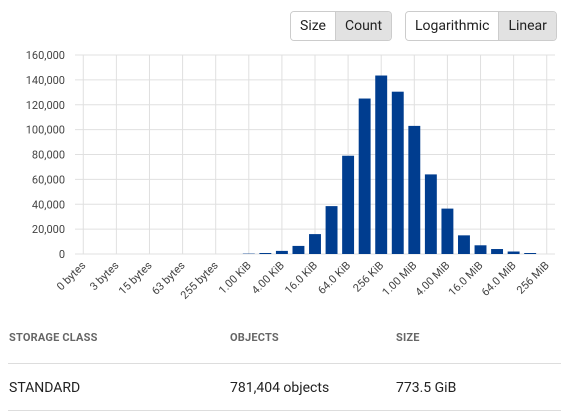  I want to click on y-tick-label: 20,000, so click(48, 229).